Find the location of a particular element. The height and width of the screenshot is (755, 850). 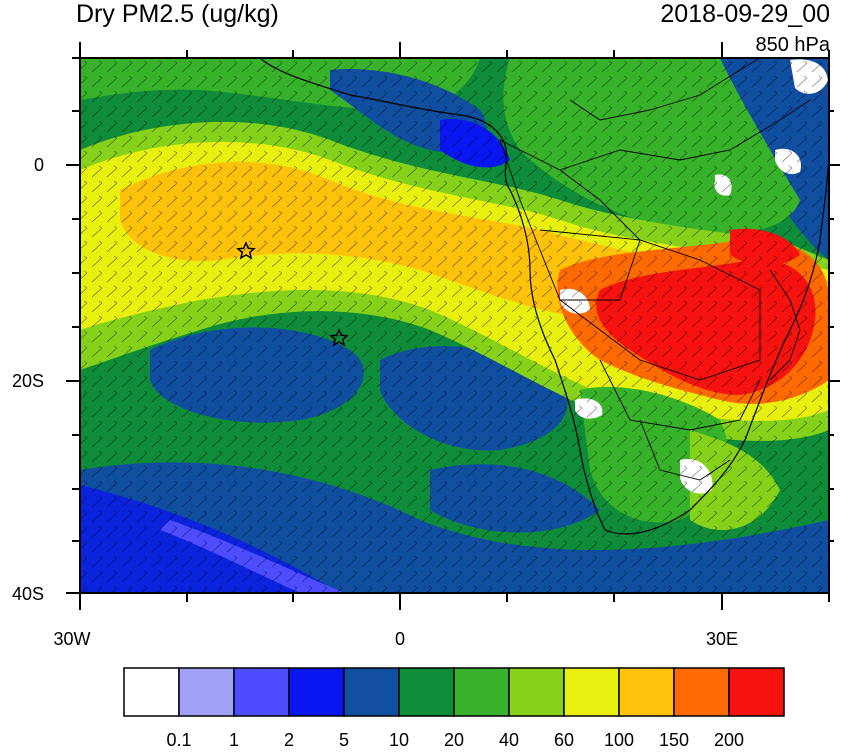

colorbar-label: 0.1 is located at coordinates (178, 740).